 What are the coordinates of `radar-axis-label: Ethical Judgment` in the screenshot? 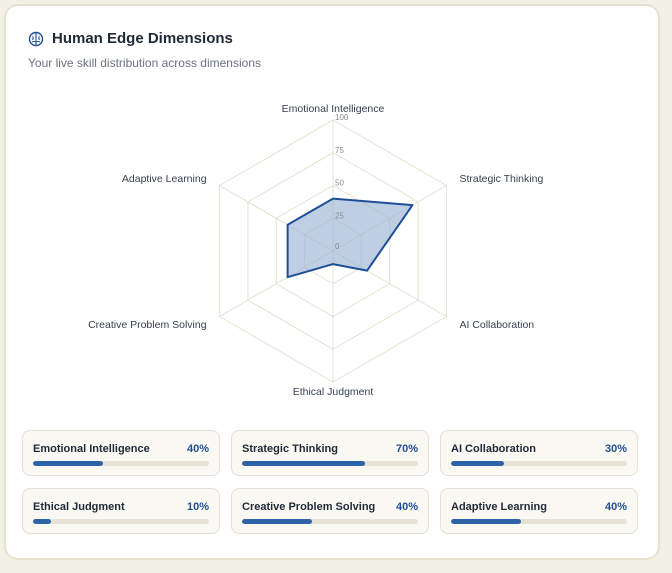 It's located at (333, 392).